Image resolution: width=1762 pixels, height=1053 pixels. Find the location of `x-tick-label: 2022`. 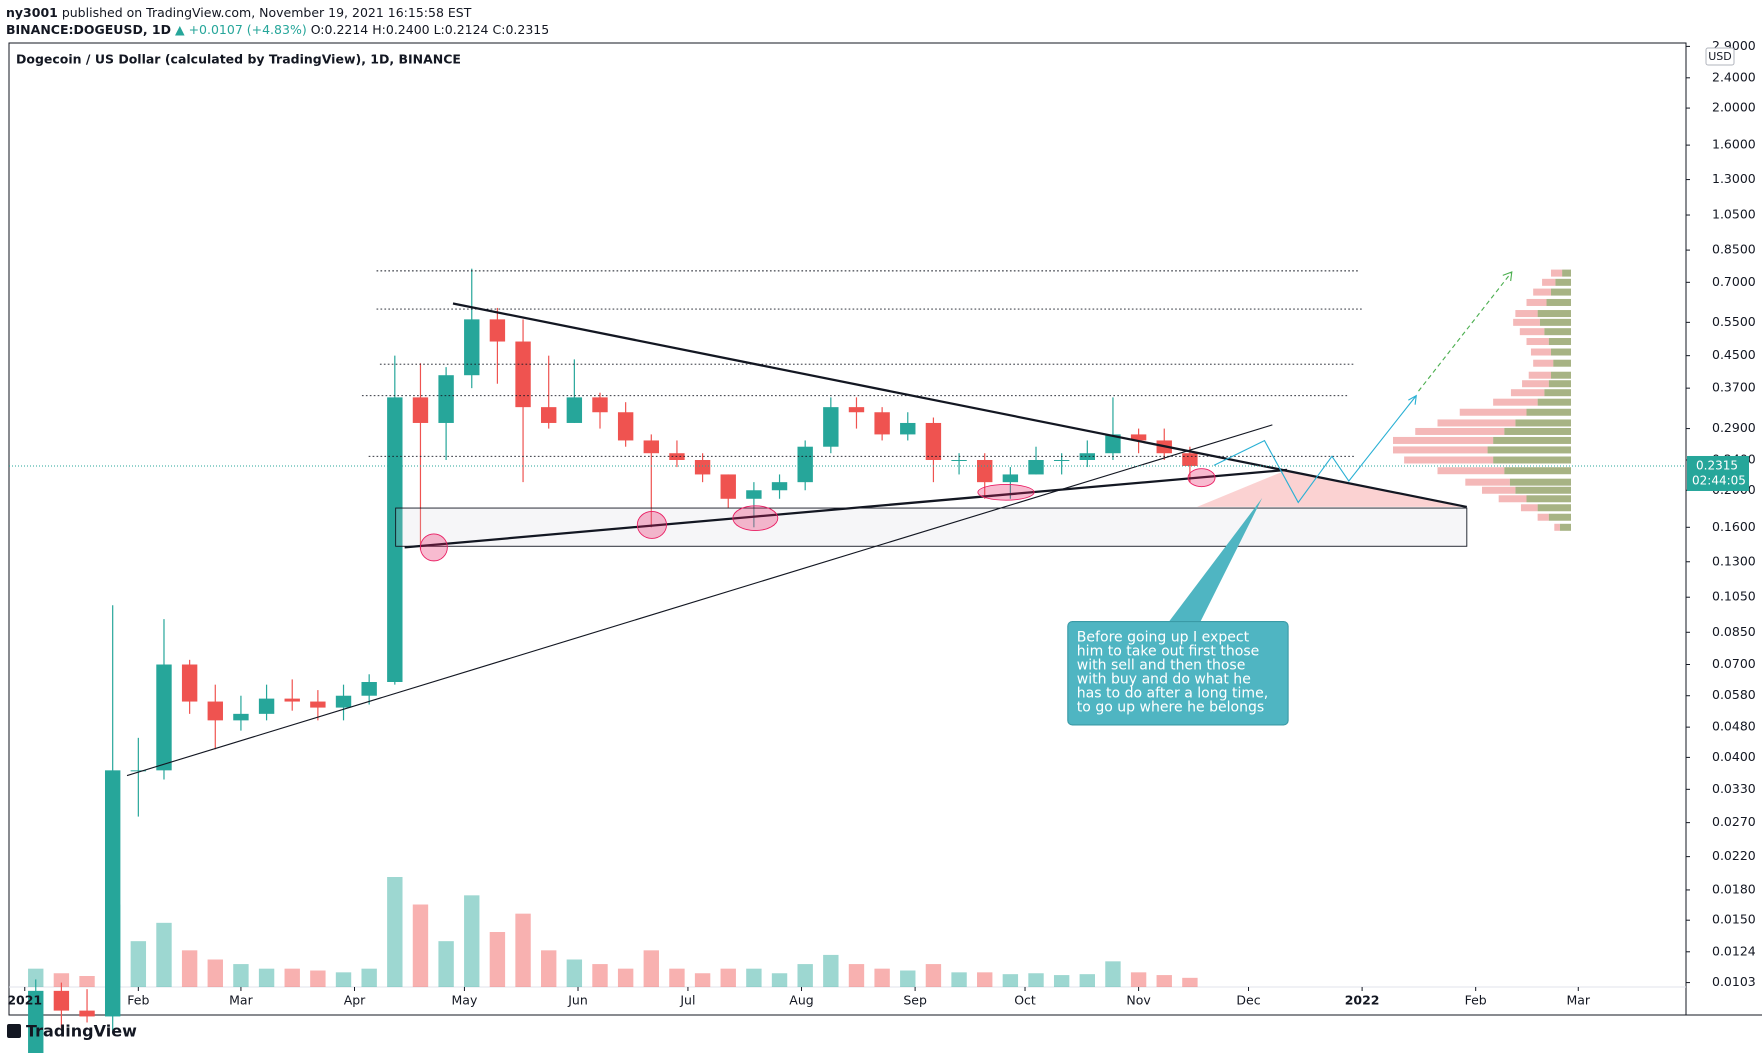

x-tick-label: 2022 is located at coordinates (1362, 1000).